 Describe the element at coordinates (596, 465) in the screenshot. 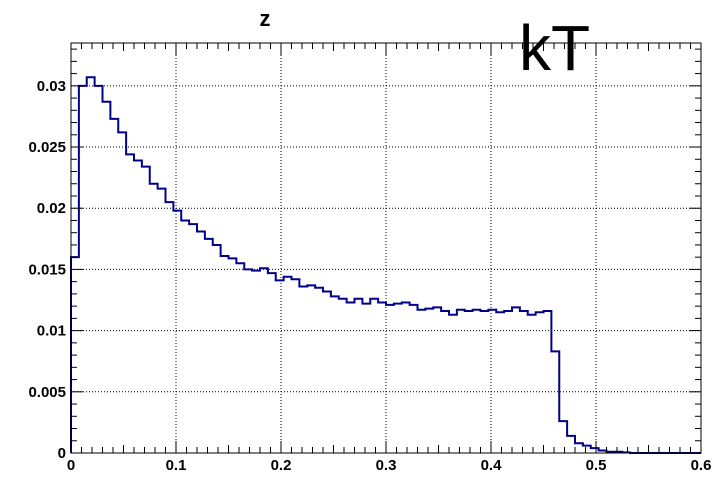

I see `x-tick-label: 0.5` at that location.